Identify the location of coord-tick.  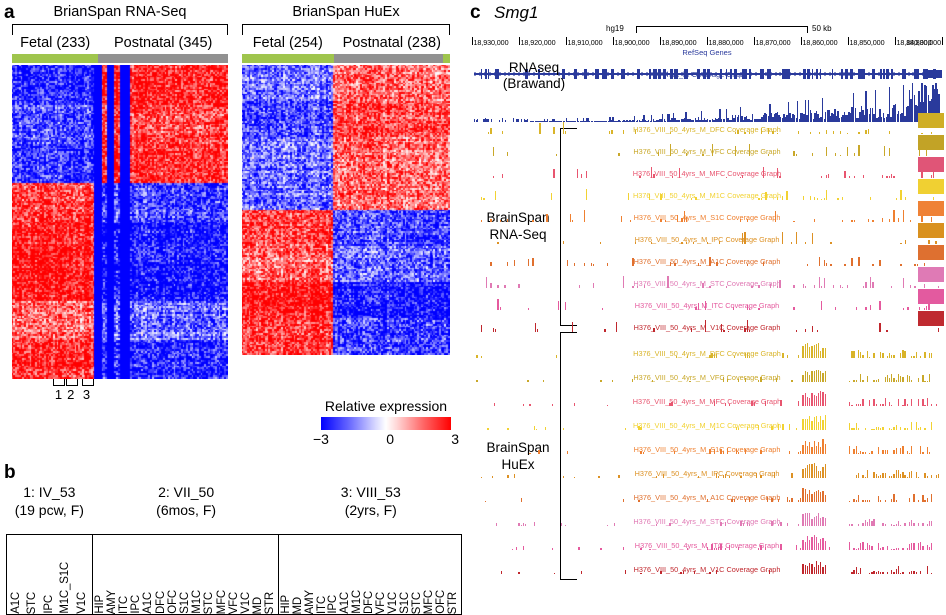
(519, 41).